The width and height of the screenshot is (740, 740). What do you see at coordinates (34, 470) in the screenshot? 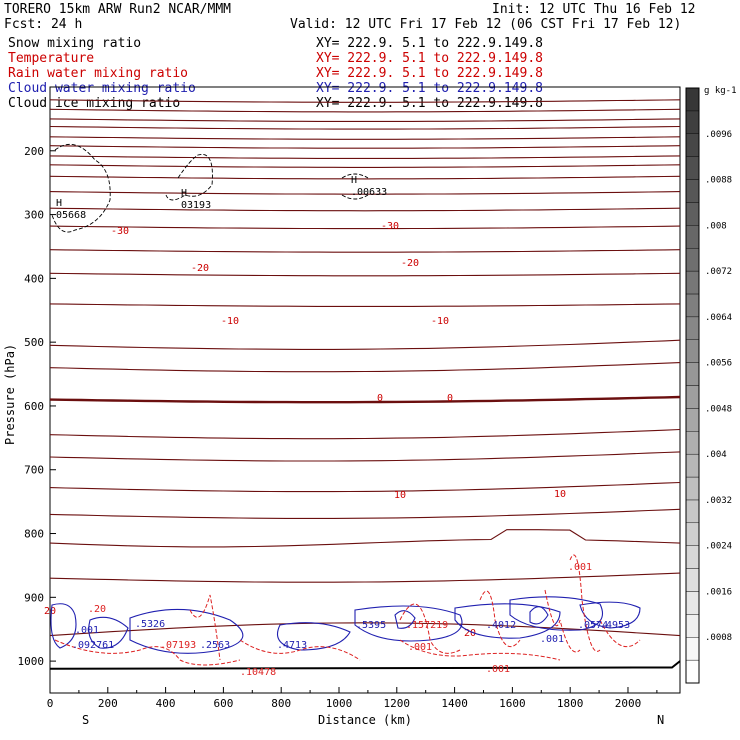
I see `y-tick-label: 700` at bounding box center [34, 470].